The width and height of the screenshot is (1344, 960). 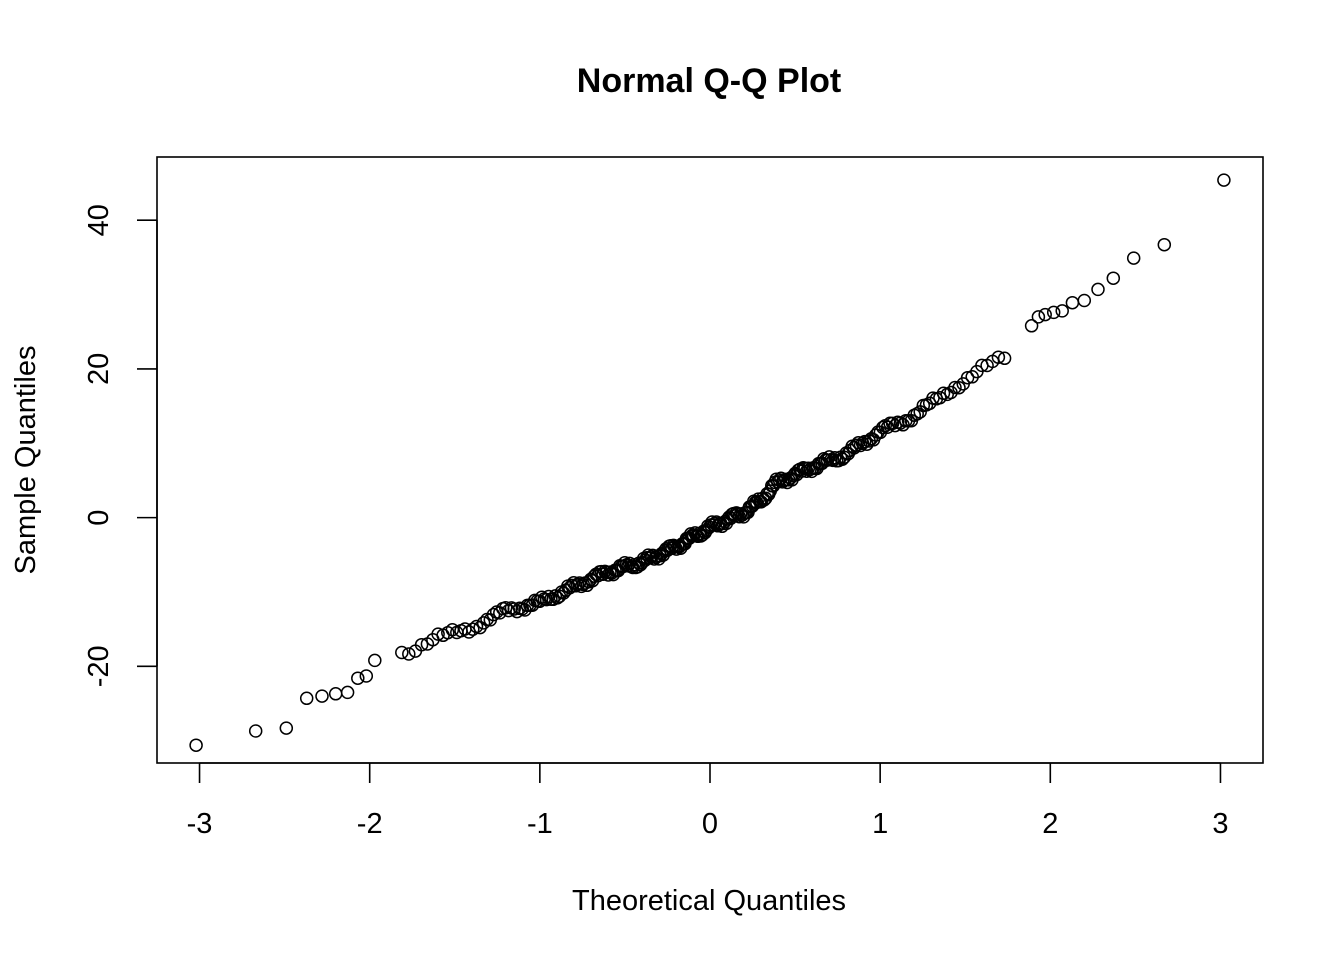 I want to click on x-axis: -3 -2 -1 0 1 2 3, so click(x=708, y=801).